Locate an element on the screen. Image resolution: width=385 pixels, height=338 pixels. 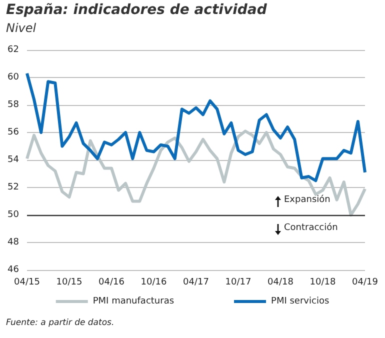
chart-title: España: indicadores de actividad is located at coordinates (136, 10).